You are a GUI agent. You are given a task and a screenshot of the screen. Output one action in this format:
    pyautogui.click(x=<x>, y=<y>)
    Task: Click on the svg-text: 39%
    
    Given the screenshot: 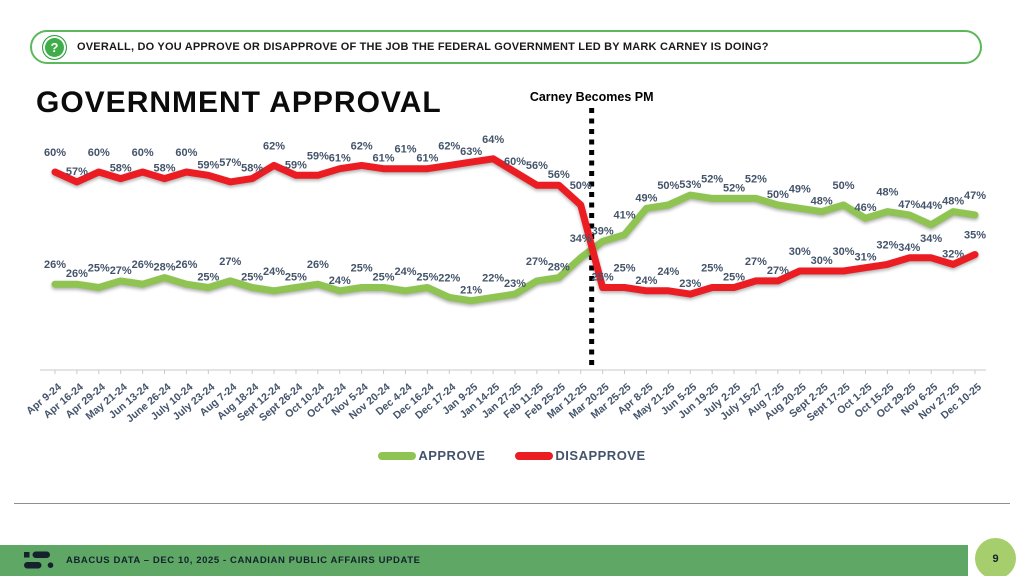 What is the action you would take?
    pyautogui.click(x=603, y=231)
    